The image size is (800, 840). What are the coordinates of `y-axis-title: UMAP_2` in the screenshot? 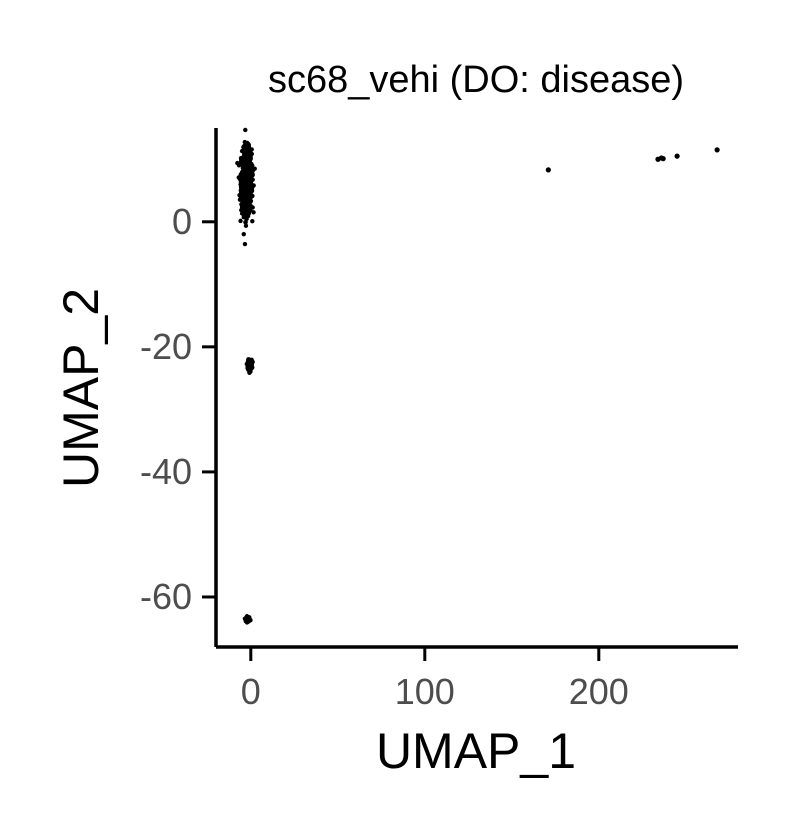 It's located at (81, 388).